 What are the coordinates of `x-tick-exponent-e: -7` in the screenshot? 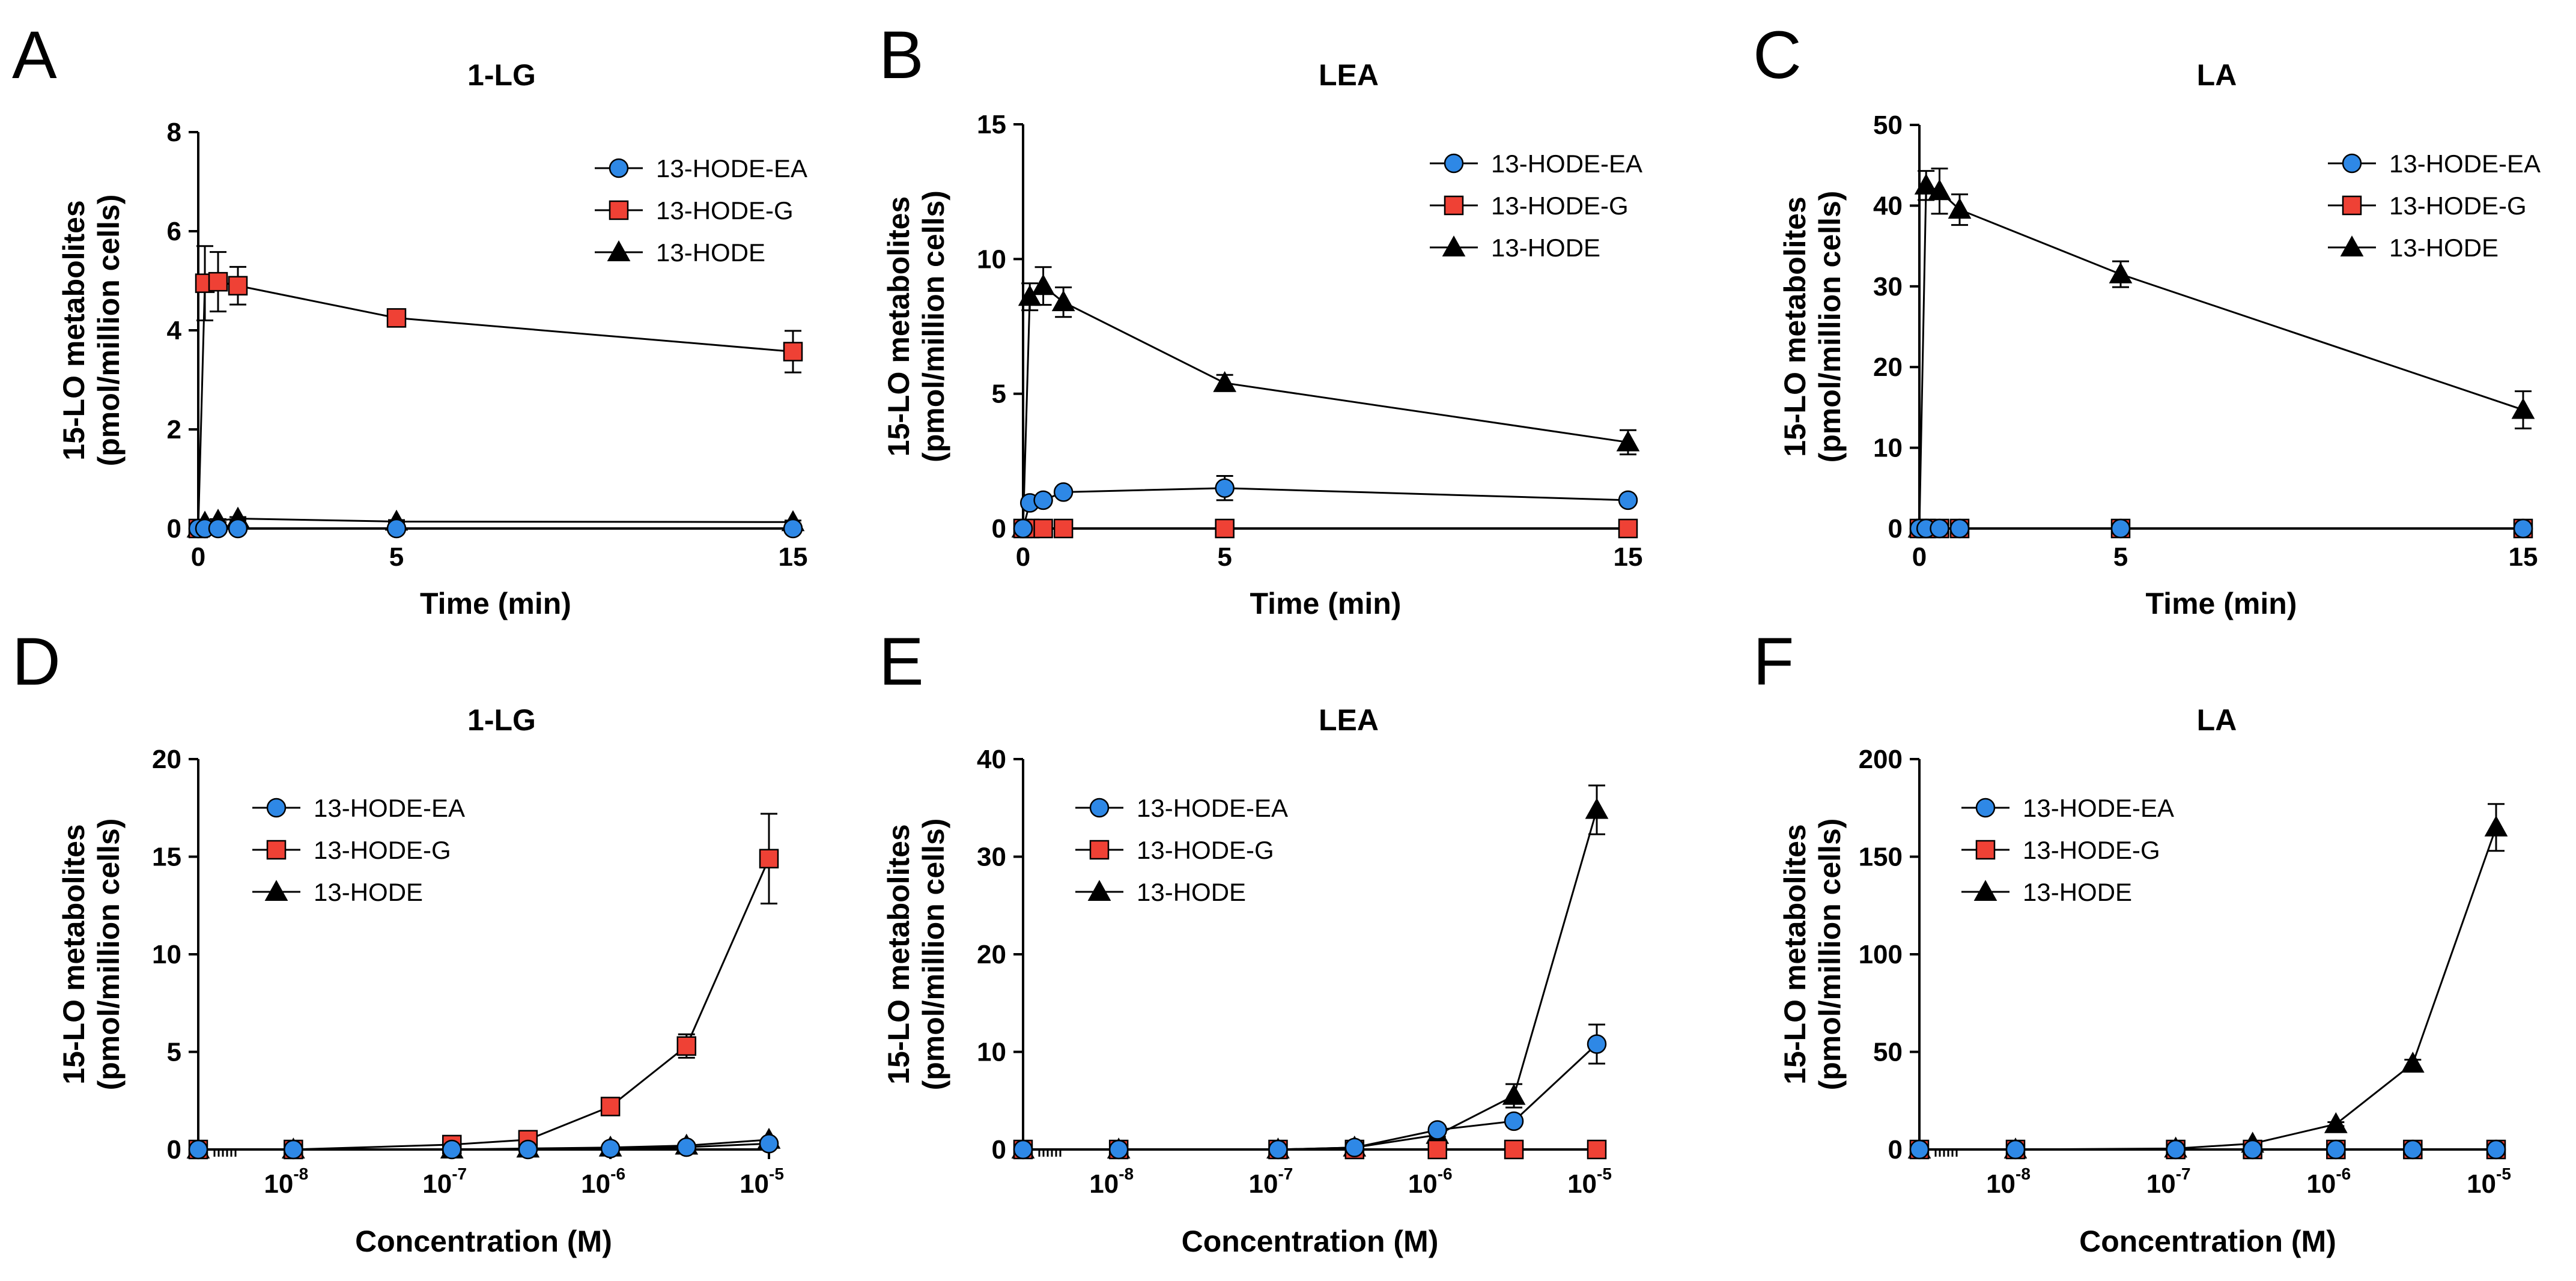 It's located at (1286, 1173).